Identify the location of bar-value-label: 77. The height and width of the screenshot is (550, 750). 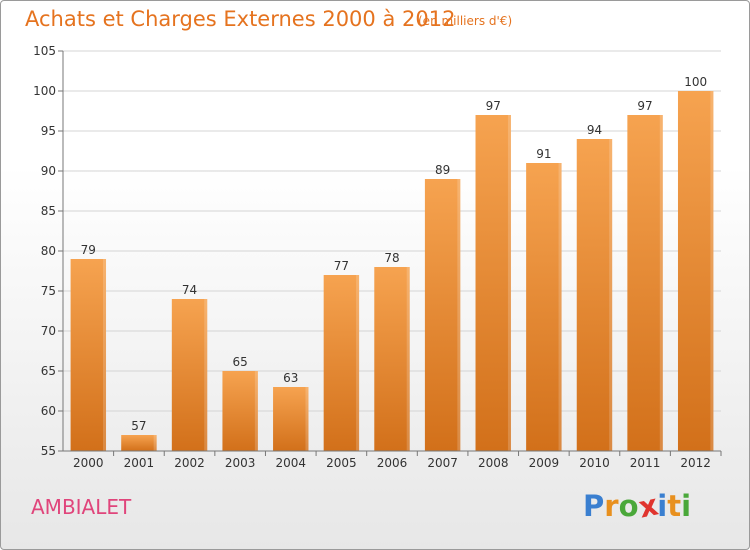
(341, 266).